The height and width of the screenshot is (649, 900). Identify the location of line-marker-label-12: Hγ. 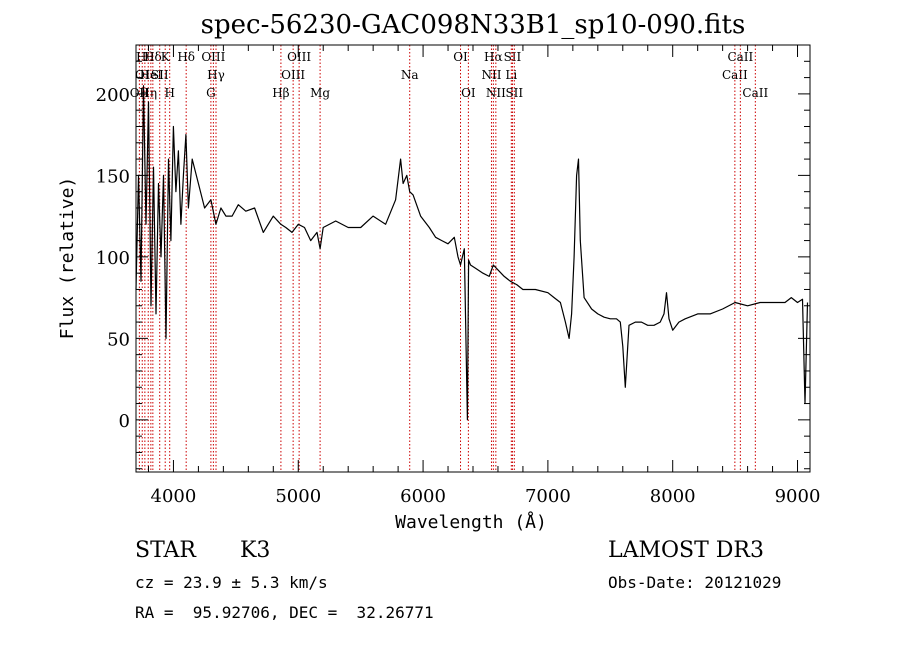
(216, 75).